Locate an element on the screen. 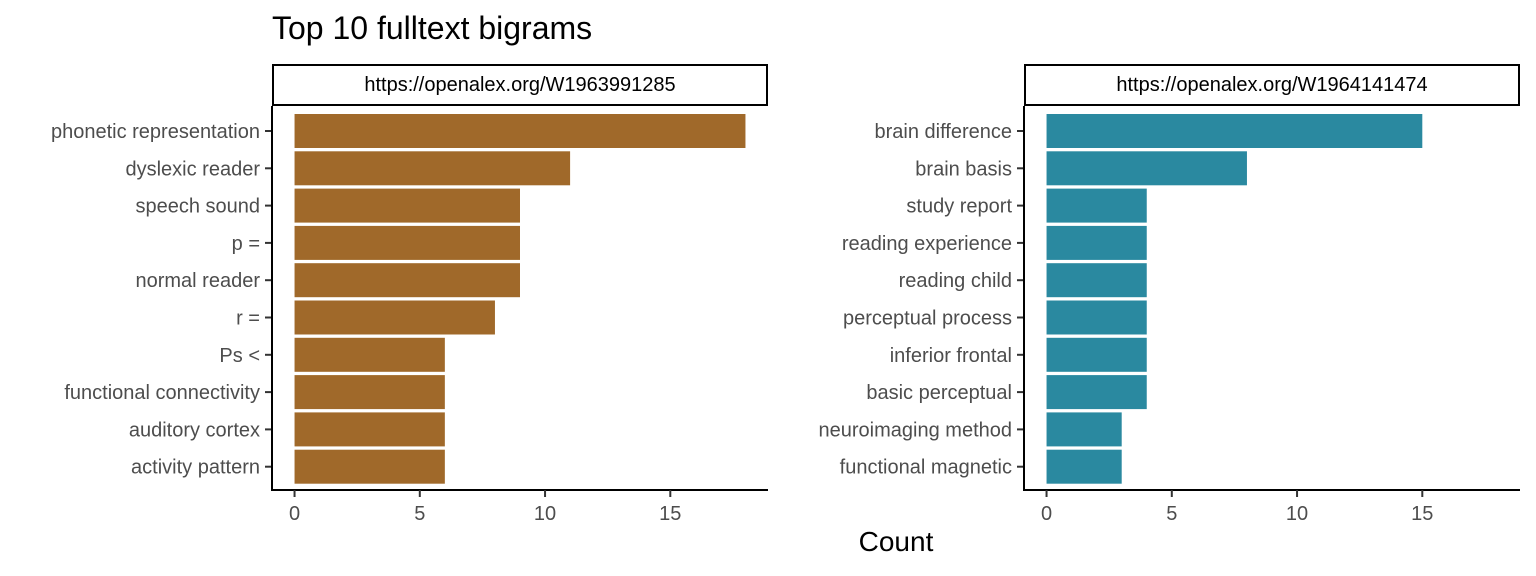 This screenshot has width=1536, height=576. y-tick-label: neuroimaging method is located at coordinates (915, 430).